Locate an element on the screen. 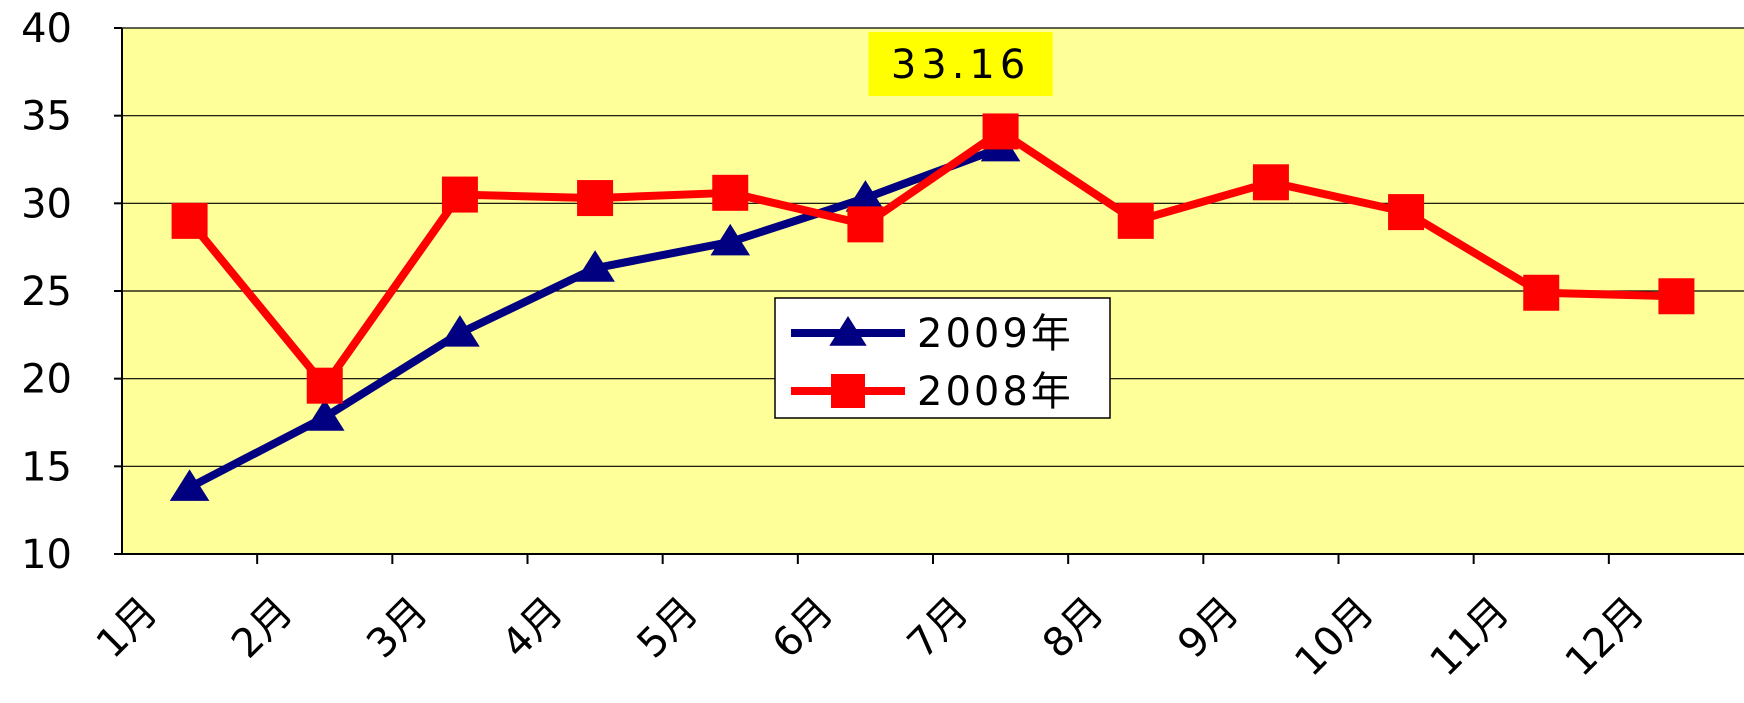 The height and width of the screenshot is (703, 1744). y-tick-label: 10 is located at coordinates (46, 555).